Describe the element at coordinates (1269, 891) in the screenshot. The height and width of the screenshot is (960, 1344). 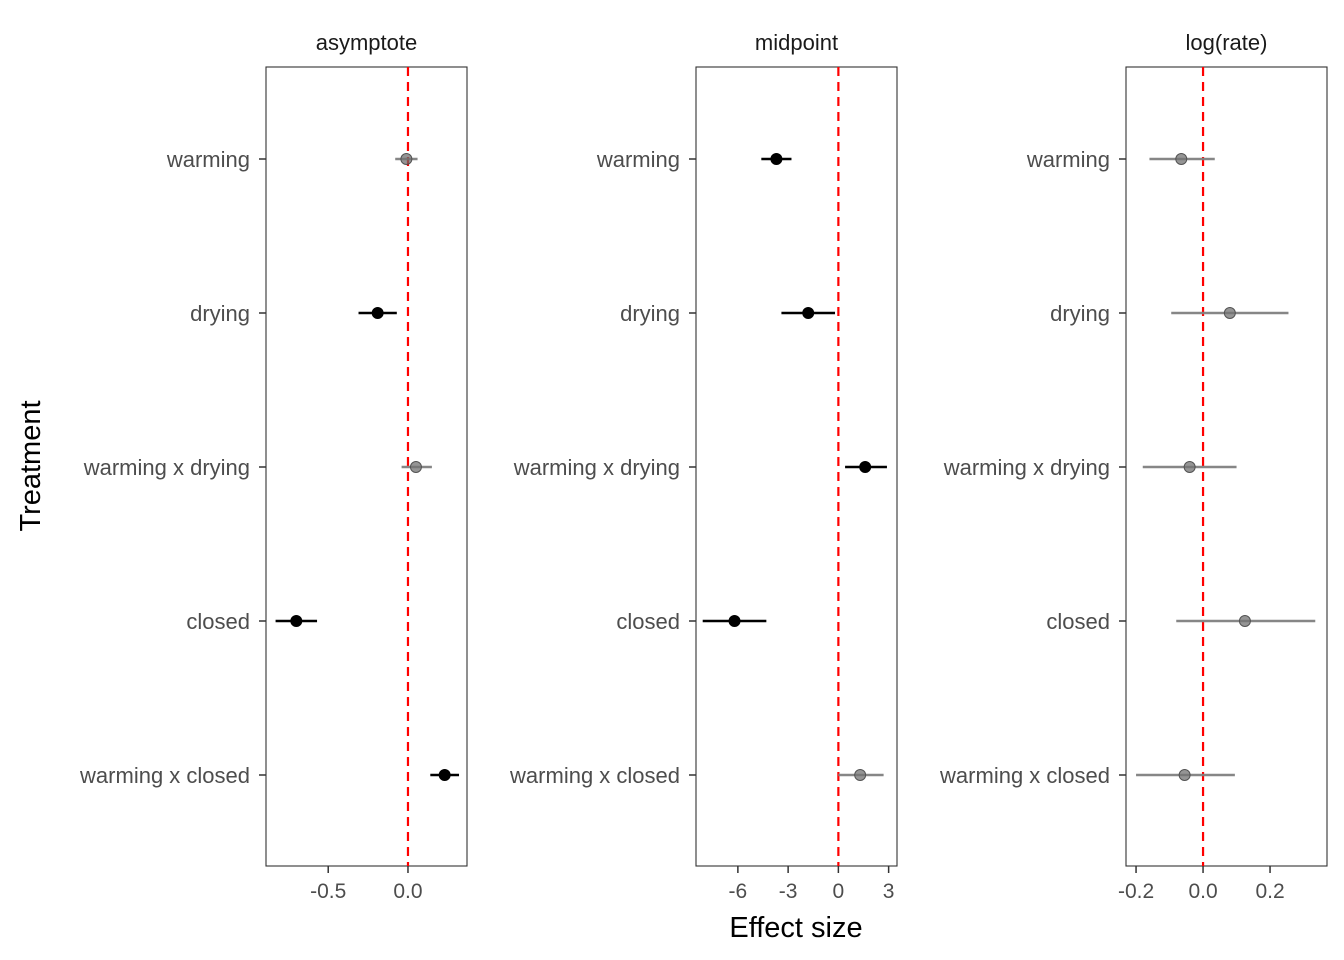
I see `x-tick-label: 0.2` at that location.